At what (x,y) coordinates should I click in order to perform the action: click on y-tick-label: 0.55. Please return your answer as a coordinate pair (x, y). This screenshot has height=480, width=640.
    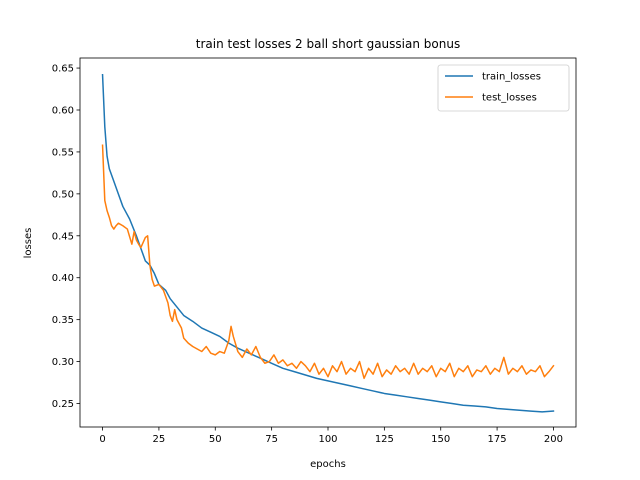
    Looking at the image, I should click on (63, 152).